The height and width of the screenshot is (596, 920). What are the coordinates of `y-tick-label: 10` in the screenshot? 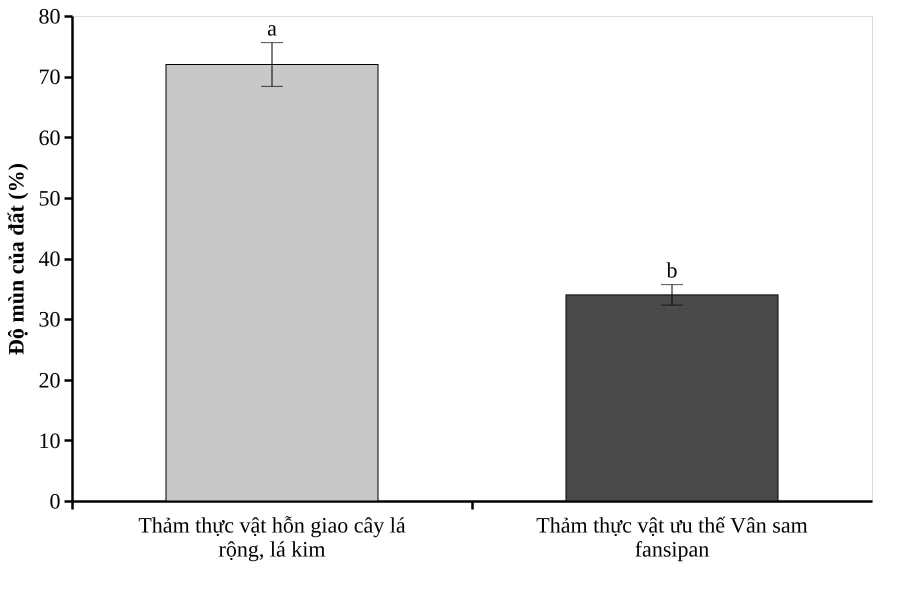 It's located at (49, 440).